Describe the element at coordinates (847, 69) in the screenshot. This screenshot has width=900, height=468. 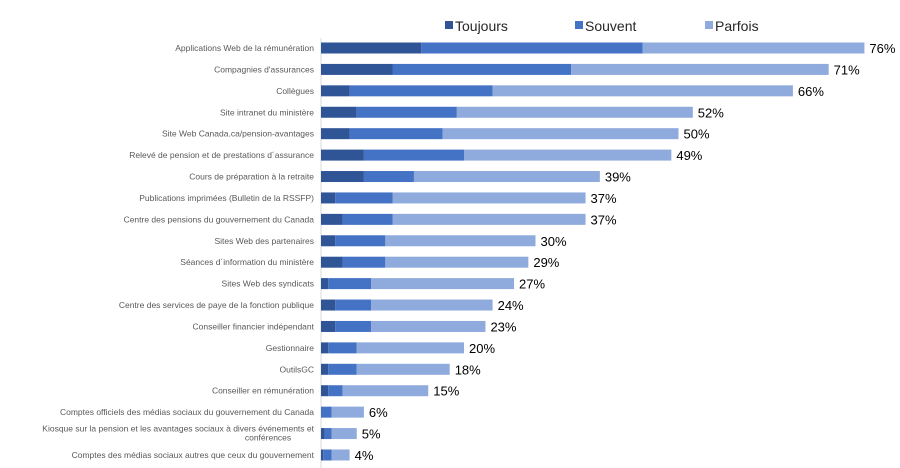
I see `total-label: 71%` at that location.